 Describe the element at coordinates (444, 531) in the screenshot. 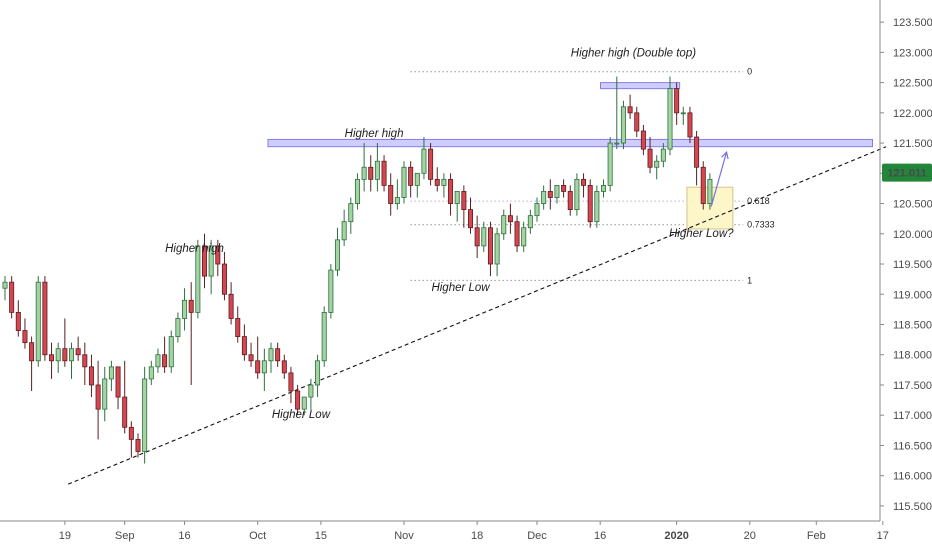

I see `time-axis: 19 Sep 16 Oct 15 Nov 18 Dec 16 2020 20 Feb 17` at that location.